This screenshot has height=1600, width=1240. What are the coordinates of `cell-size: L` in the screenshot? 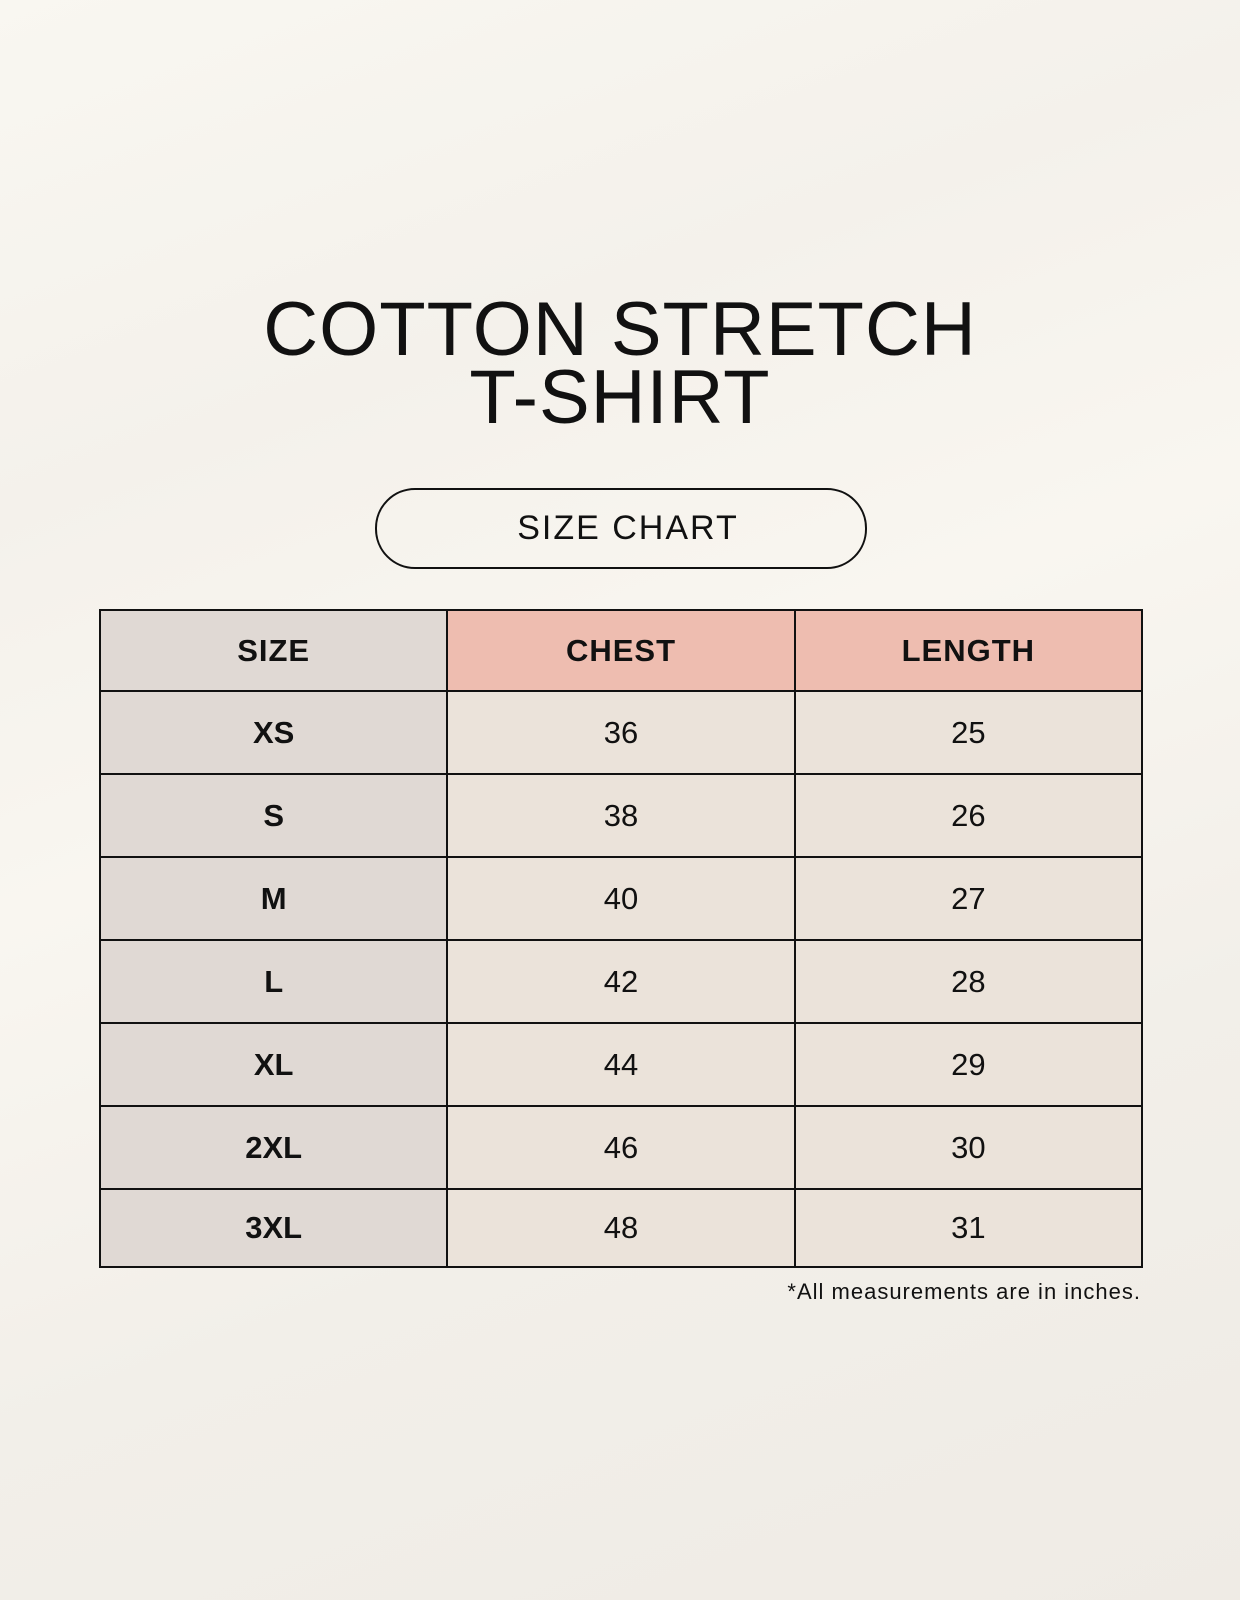 It's located at (273, 981).